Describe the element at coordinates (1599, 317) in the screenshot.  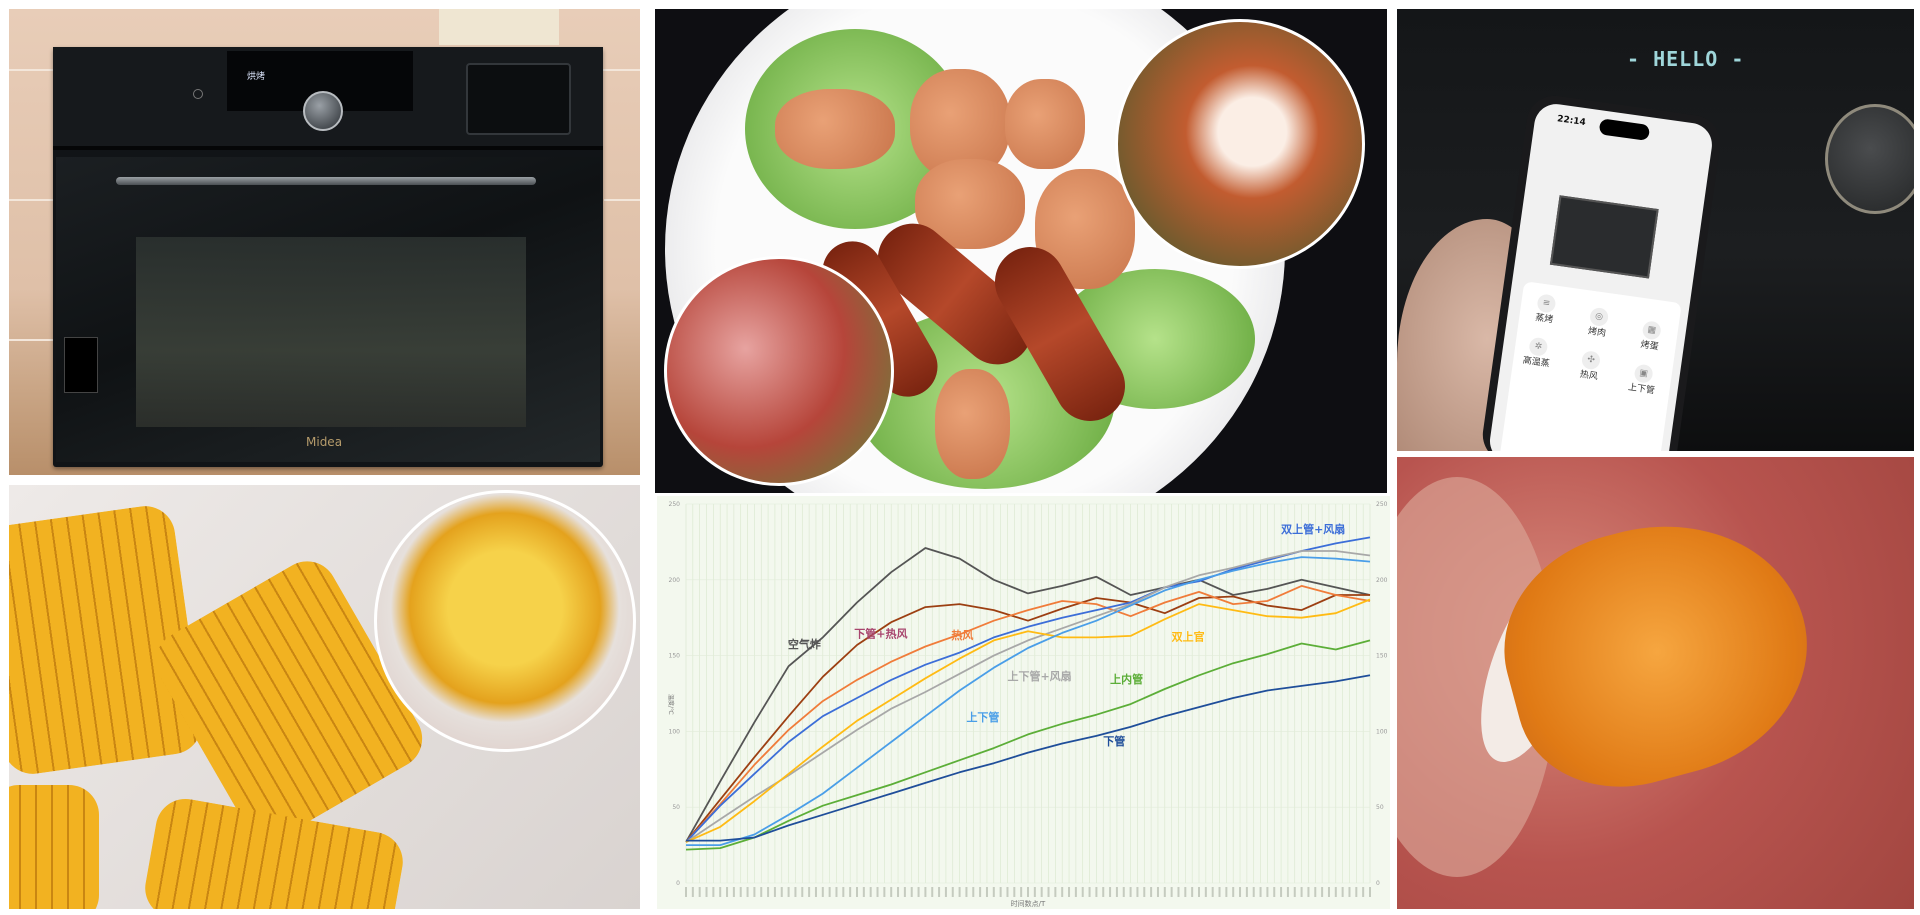
I see `roast-icon: ◎` at that location.